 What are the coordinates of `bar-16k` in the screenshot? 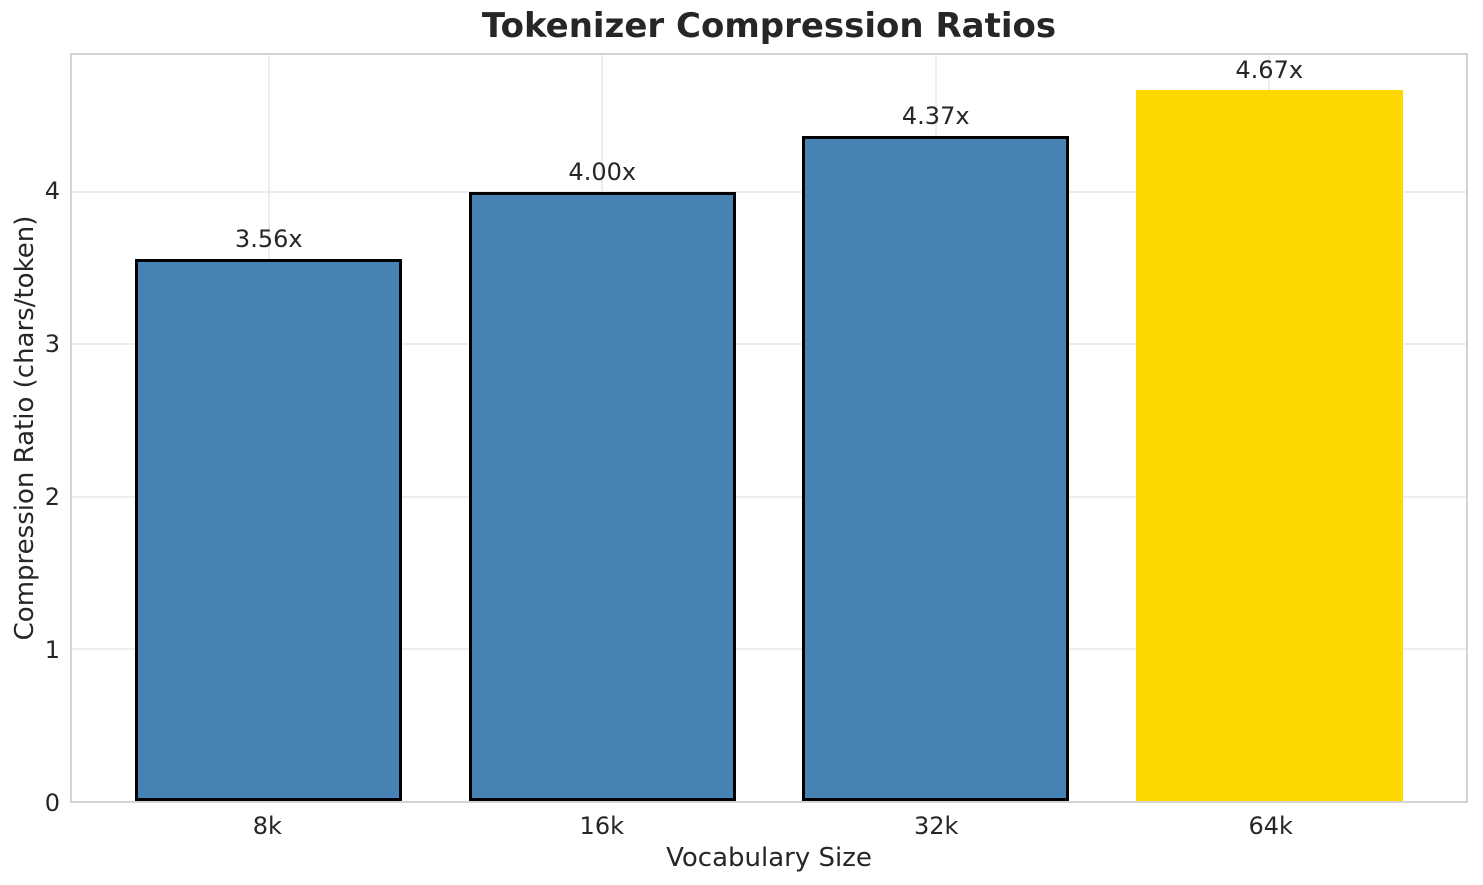 It's located at (602, 496).